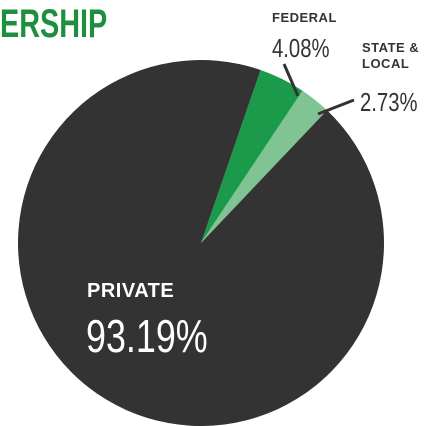 This screenshot has height=426, width=444. What do you see at coordinates (131, 291) in the screenshot?
I see `slice-label: PRIVATE` at bounding box center [131, 291].